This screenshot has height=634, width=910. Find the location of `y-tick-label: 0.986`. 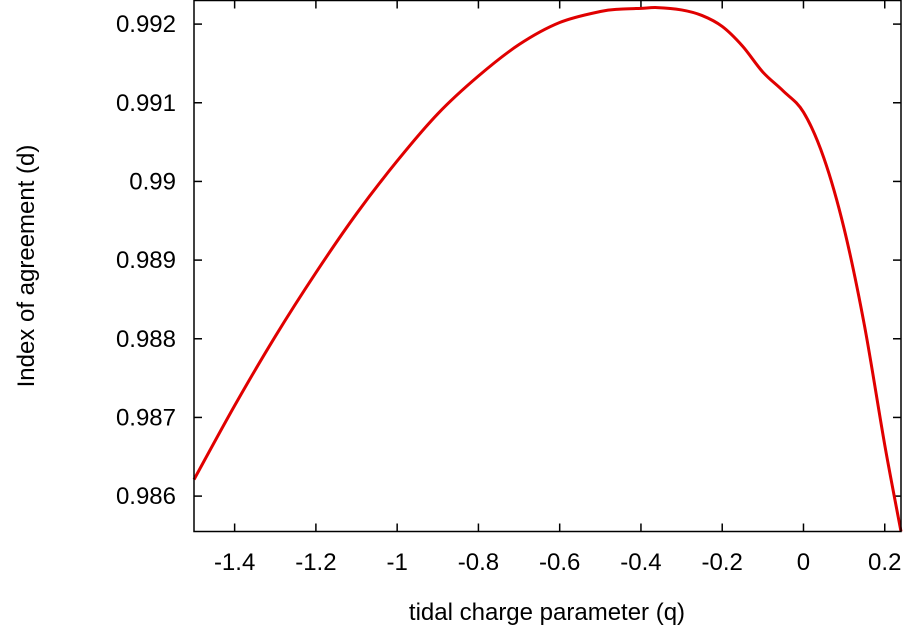

y-tick-label: 0.986 is located at coordinates (146, 496).